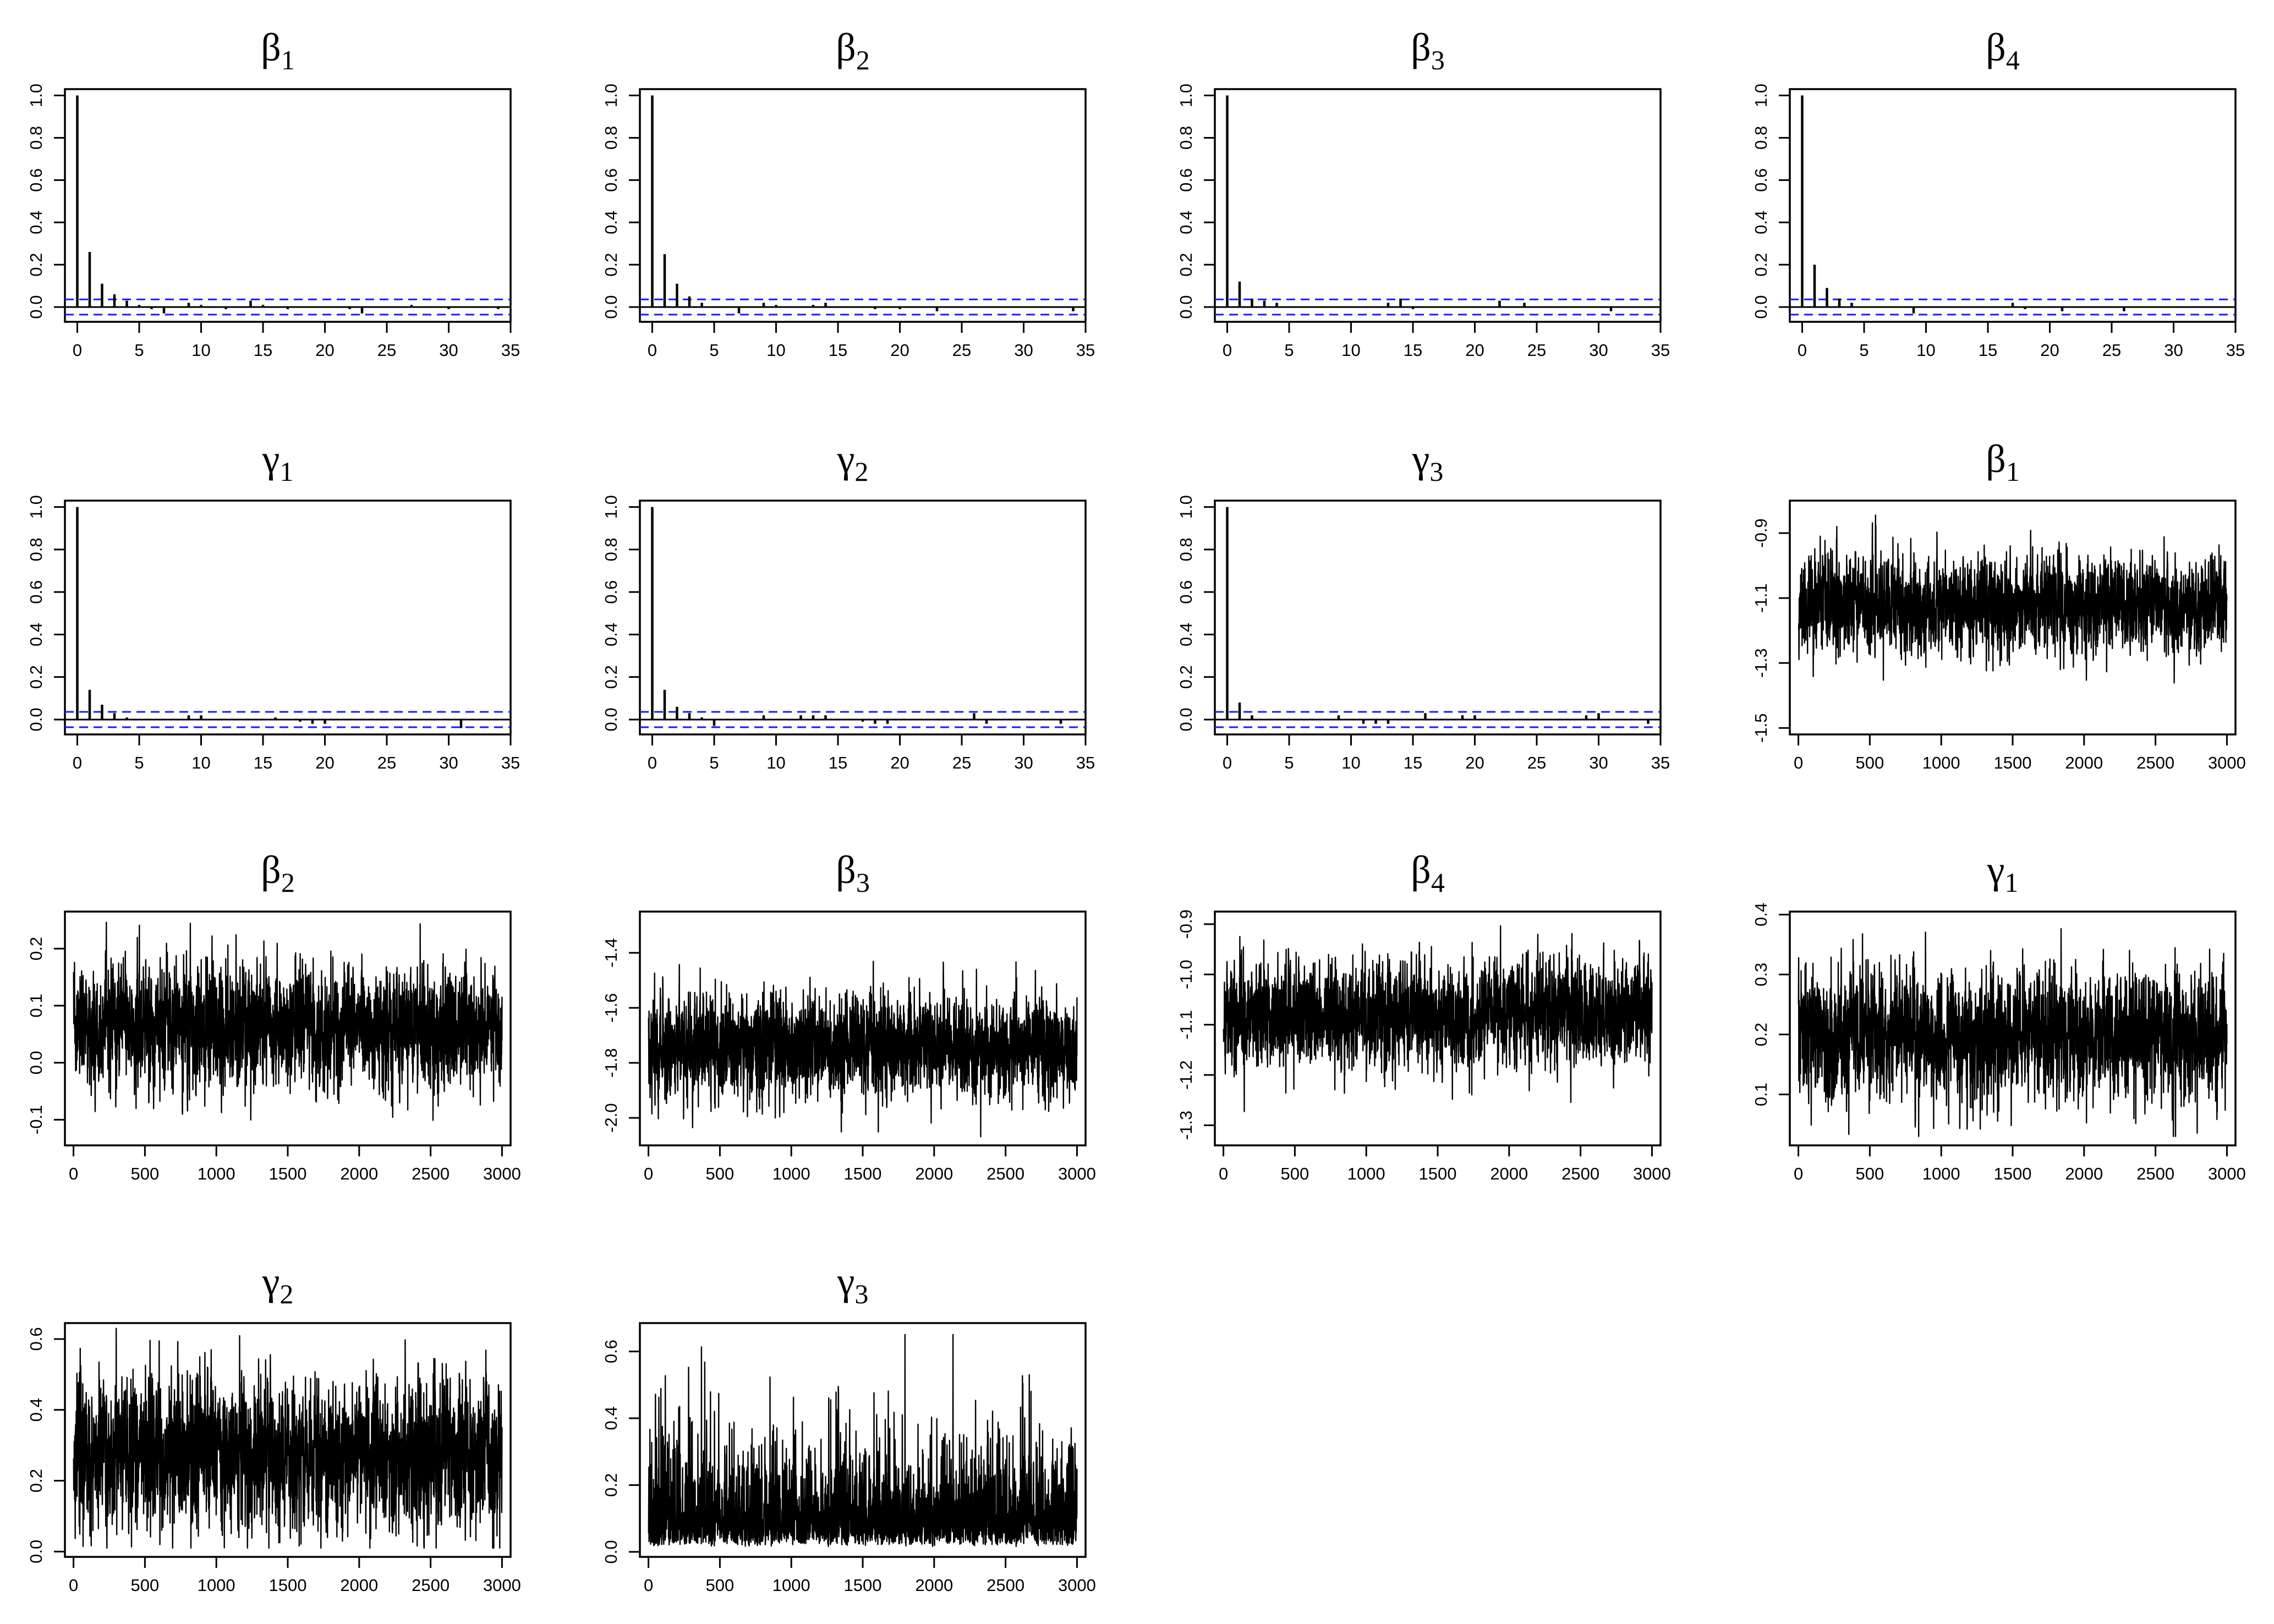  Describe the element at coordinates (1186, 974) in the screenshot. I see `y-tick-label: -1.0` at that location.